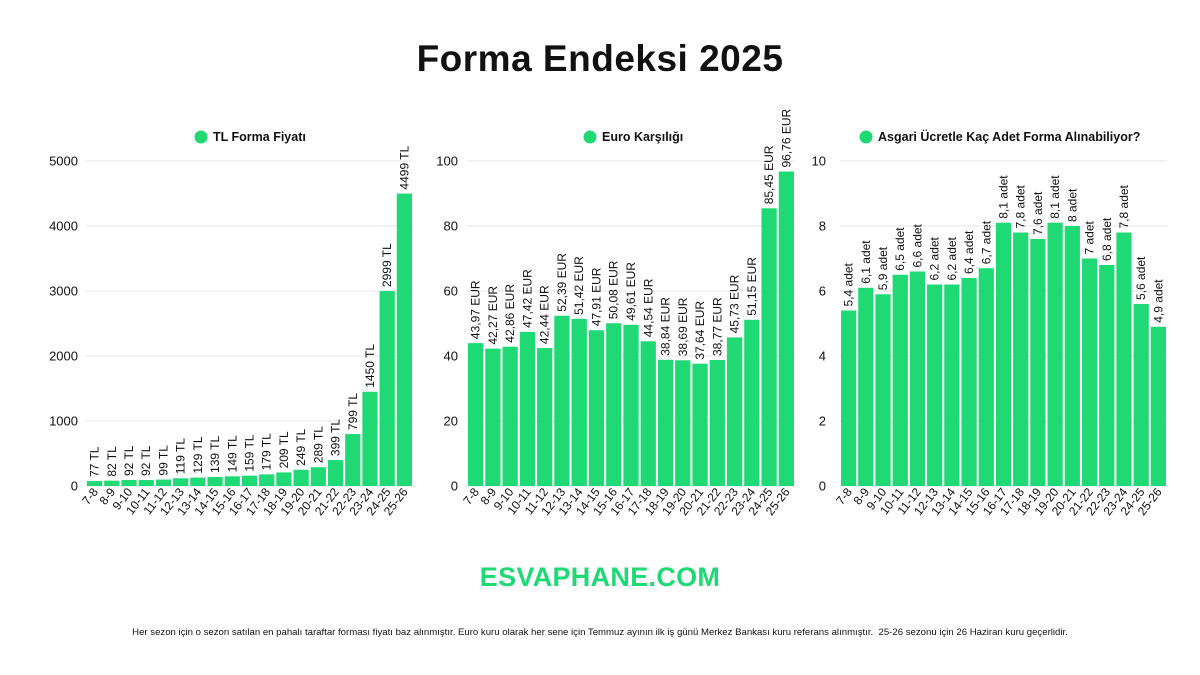  I want to click on data-label: 7,6 adet, so click(1038, 213).